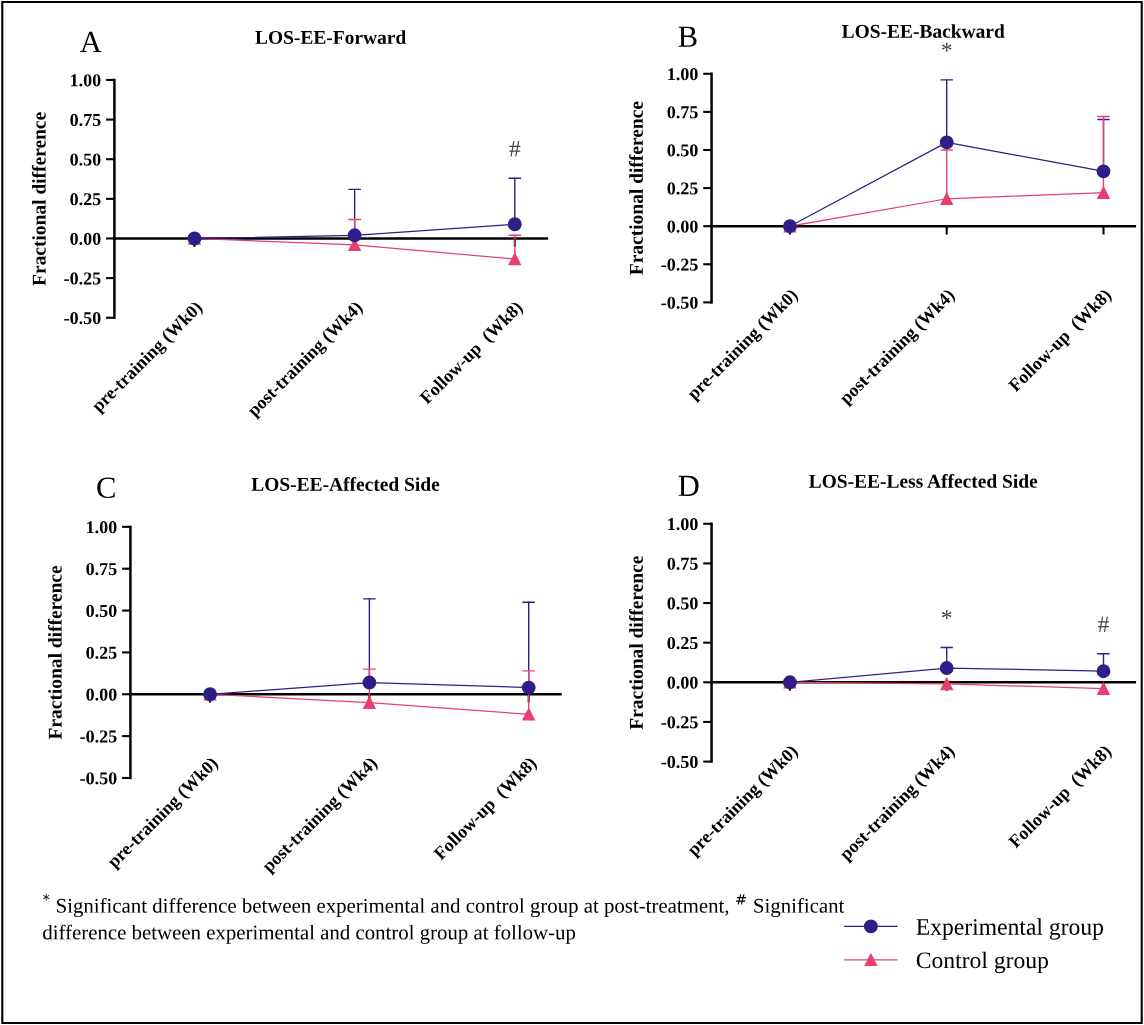  Describe the element at coordinates (982, 962) in the screenshot. I see `legend-label: Control group` at that location.